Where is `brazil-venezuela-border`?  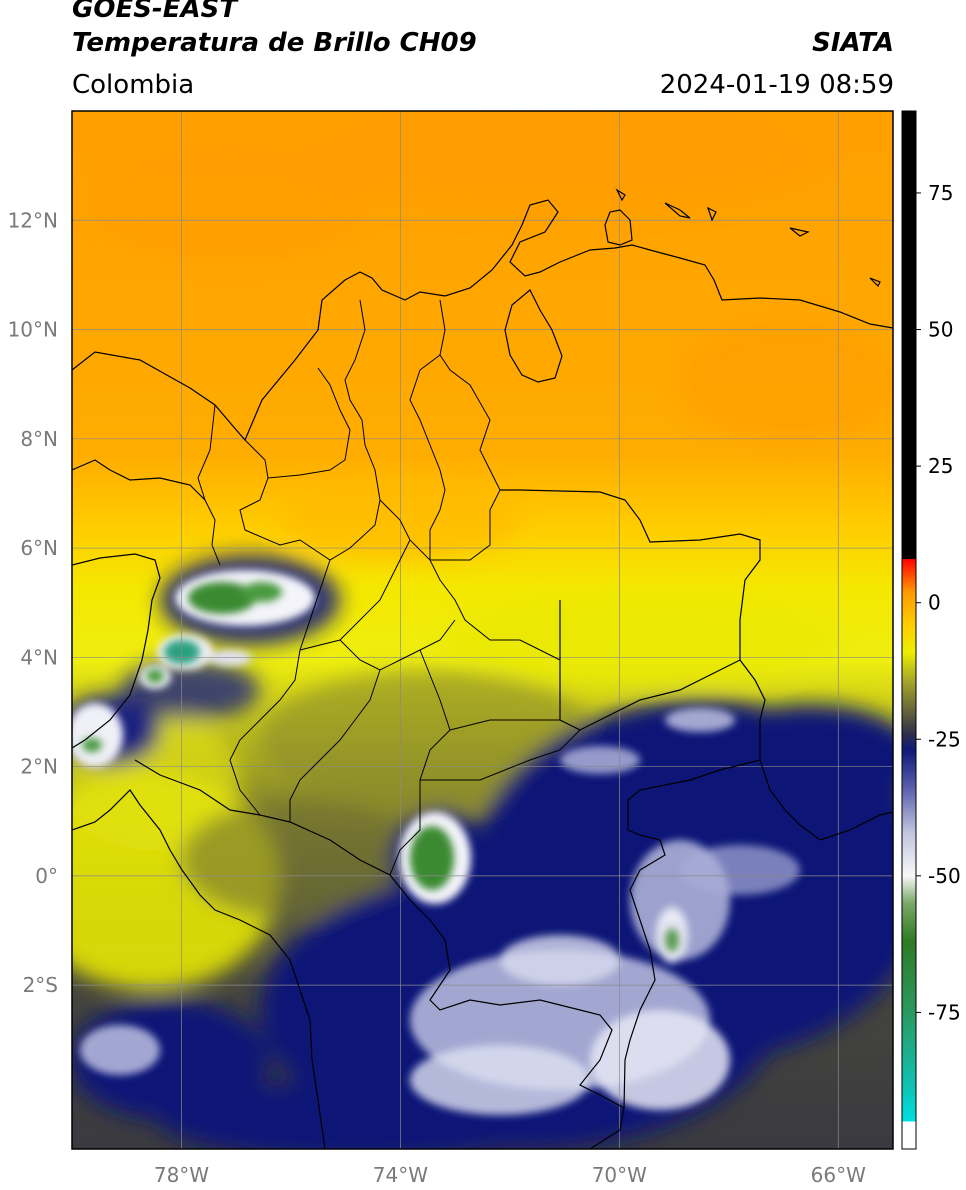
brazil-venezuela-border is located at coordinates (650, 665).